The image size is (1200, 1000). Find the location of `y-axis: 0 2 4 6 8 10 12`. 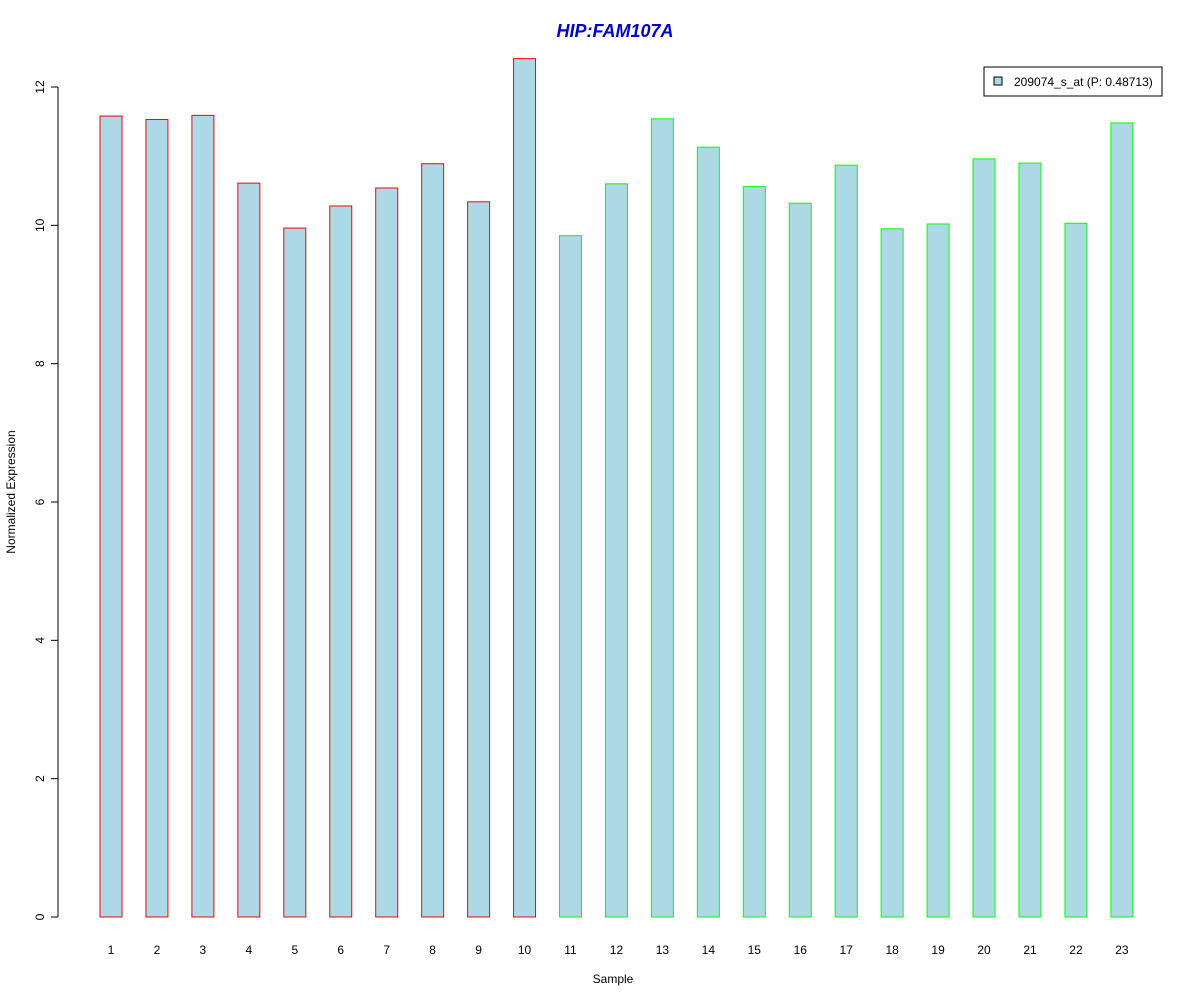

y-axis: 0 2 4 6 8 10 12 is located at coordinates (46, 500).